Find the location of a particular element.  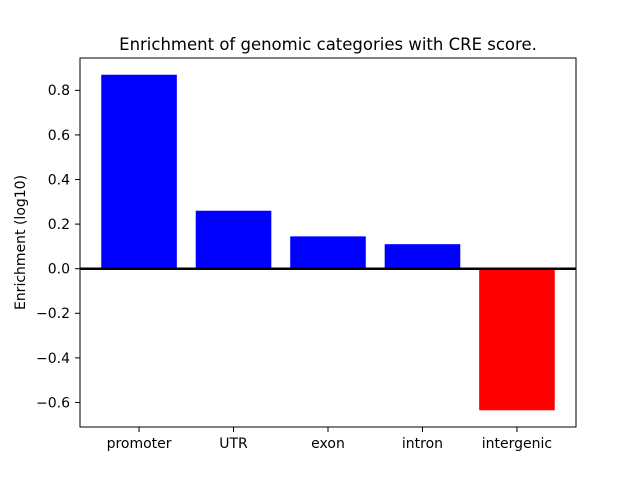

y-tick-label: 0.2 is located at coordinates (59, 225).